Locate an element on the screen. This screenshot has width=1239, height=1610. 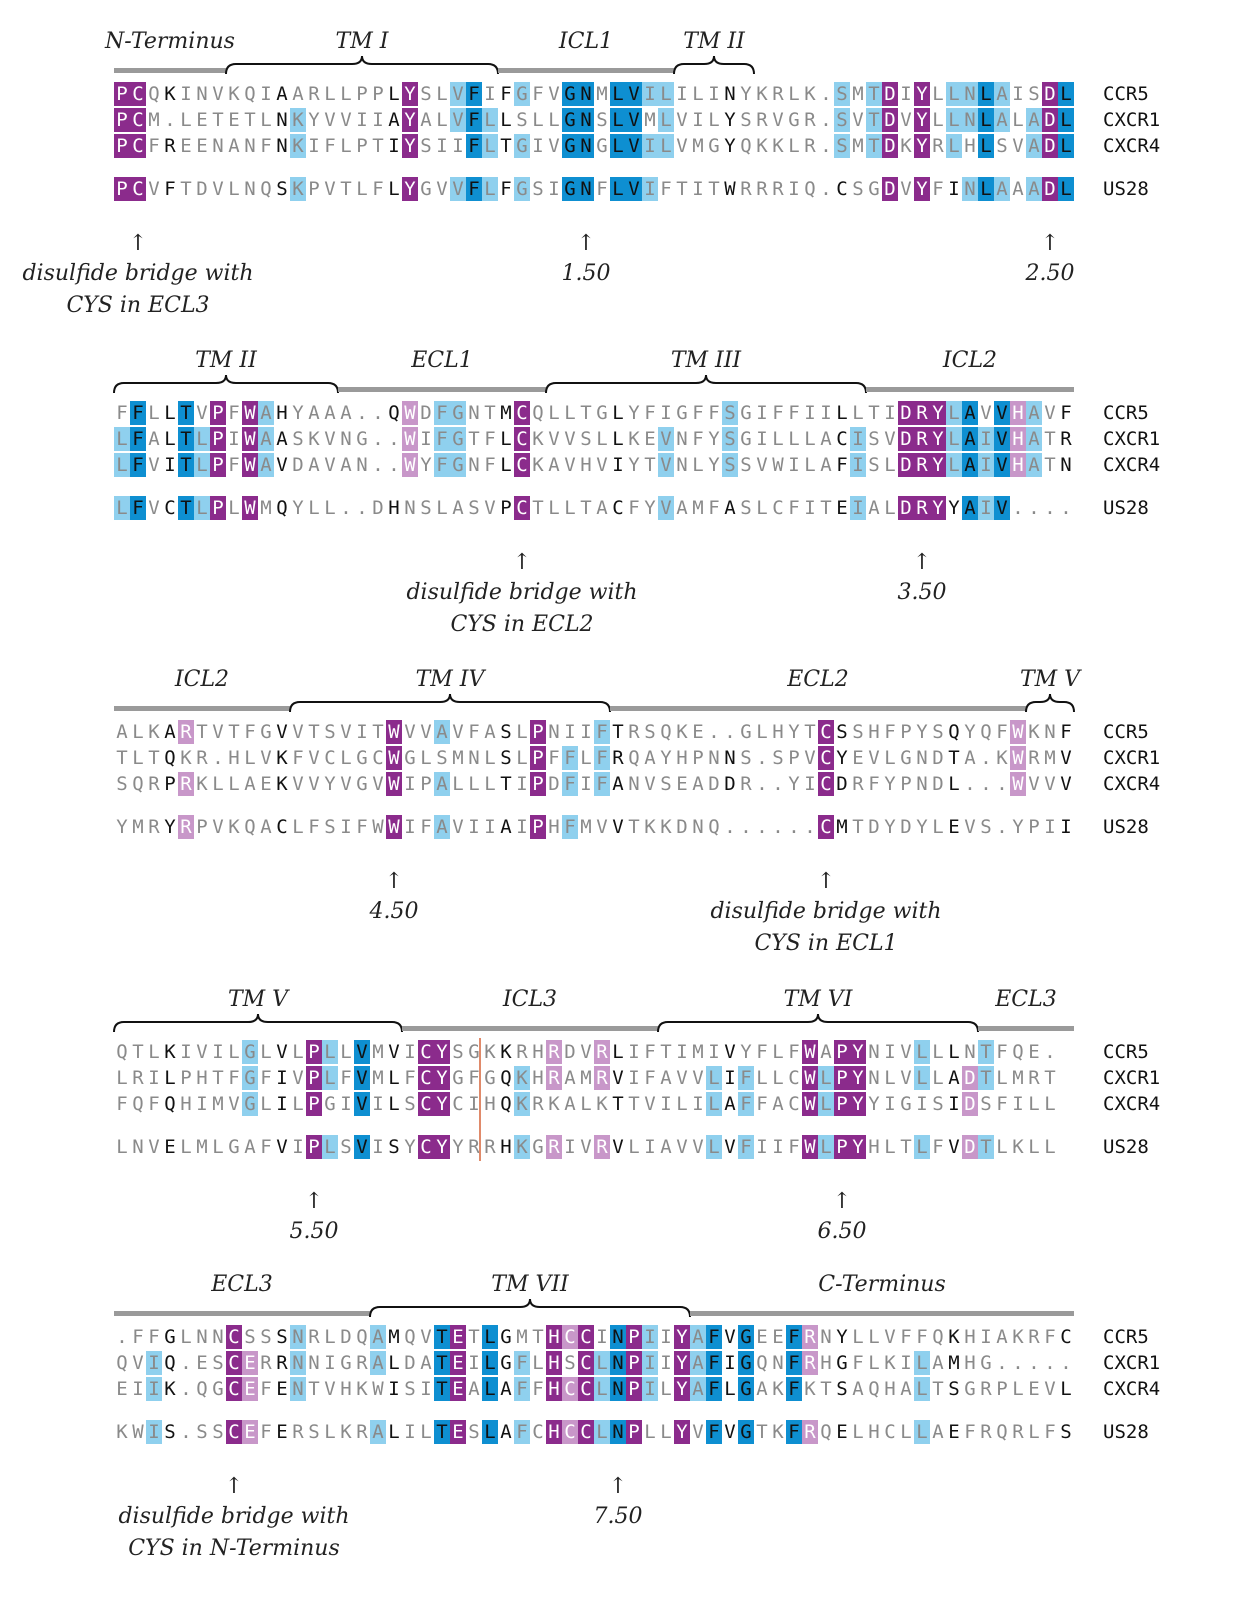
disulfide-annotation: disulfide bridge with is located at coordinates (825, 911).